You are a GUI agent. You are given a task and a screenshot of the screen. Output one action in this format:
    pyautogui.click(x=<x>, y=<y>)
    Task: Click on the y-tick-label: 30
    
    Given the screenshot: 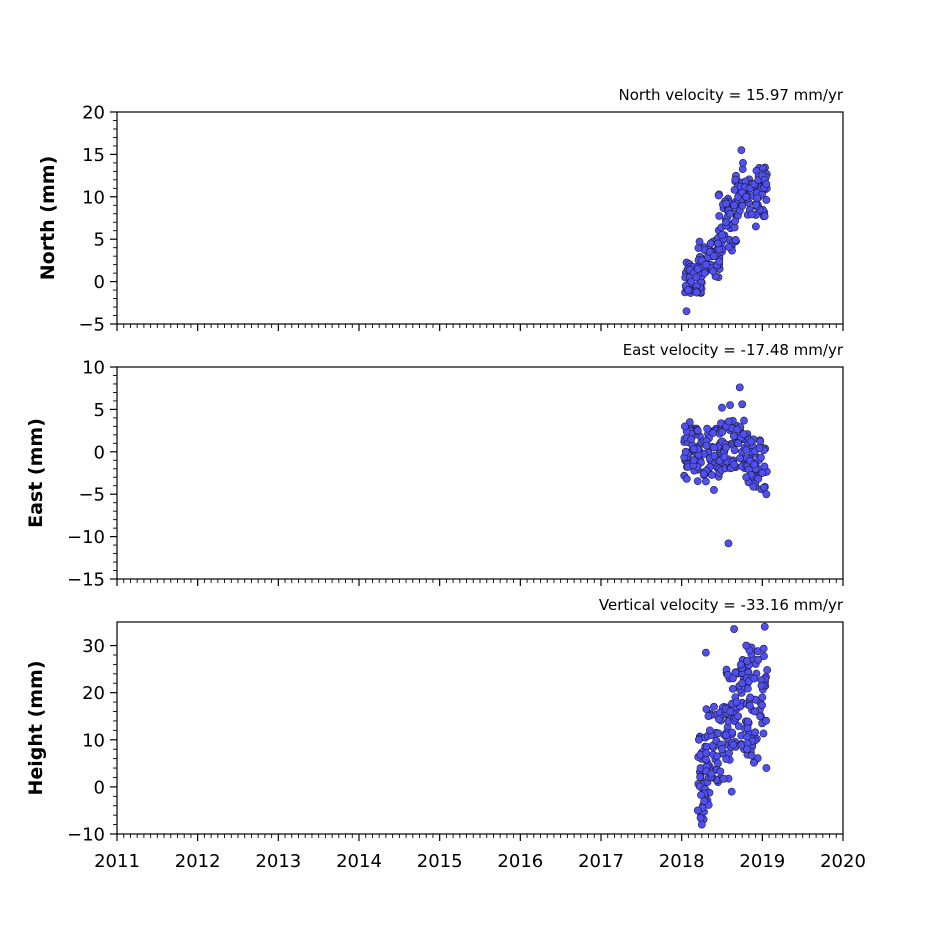 What is the action you would take?
    pyautogui.click(x=93, y=646)
    